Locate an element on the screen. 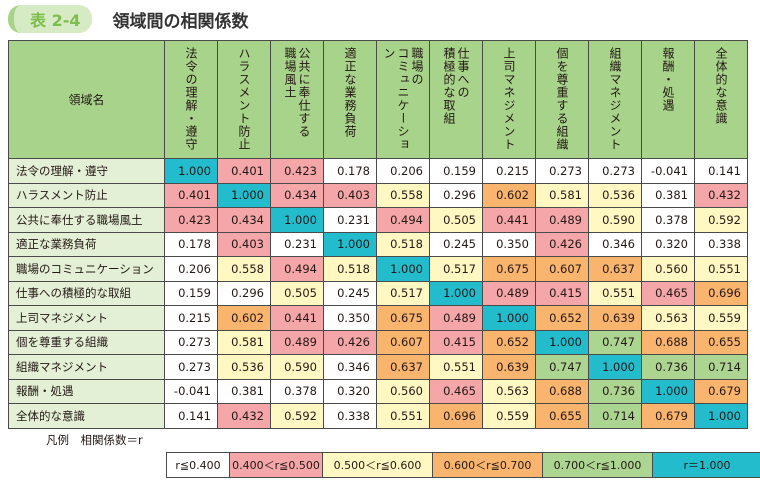 The height and width of the screenshot is (485, 760). column-header: 公共に奉仕する 職場風土 is located at coordinates (297, 99).